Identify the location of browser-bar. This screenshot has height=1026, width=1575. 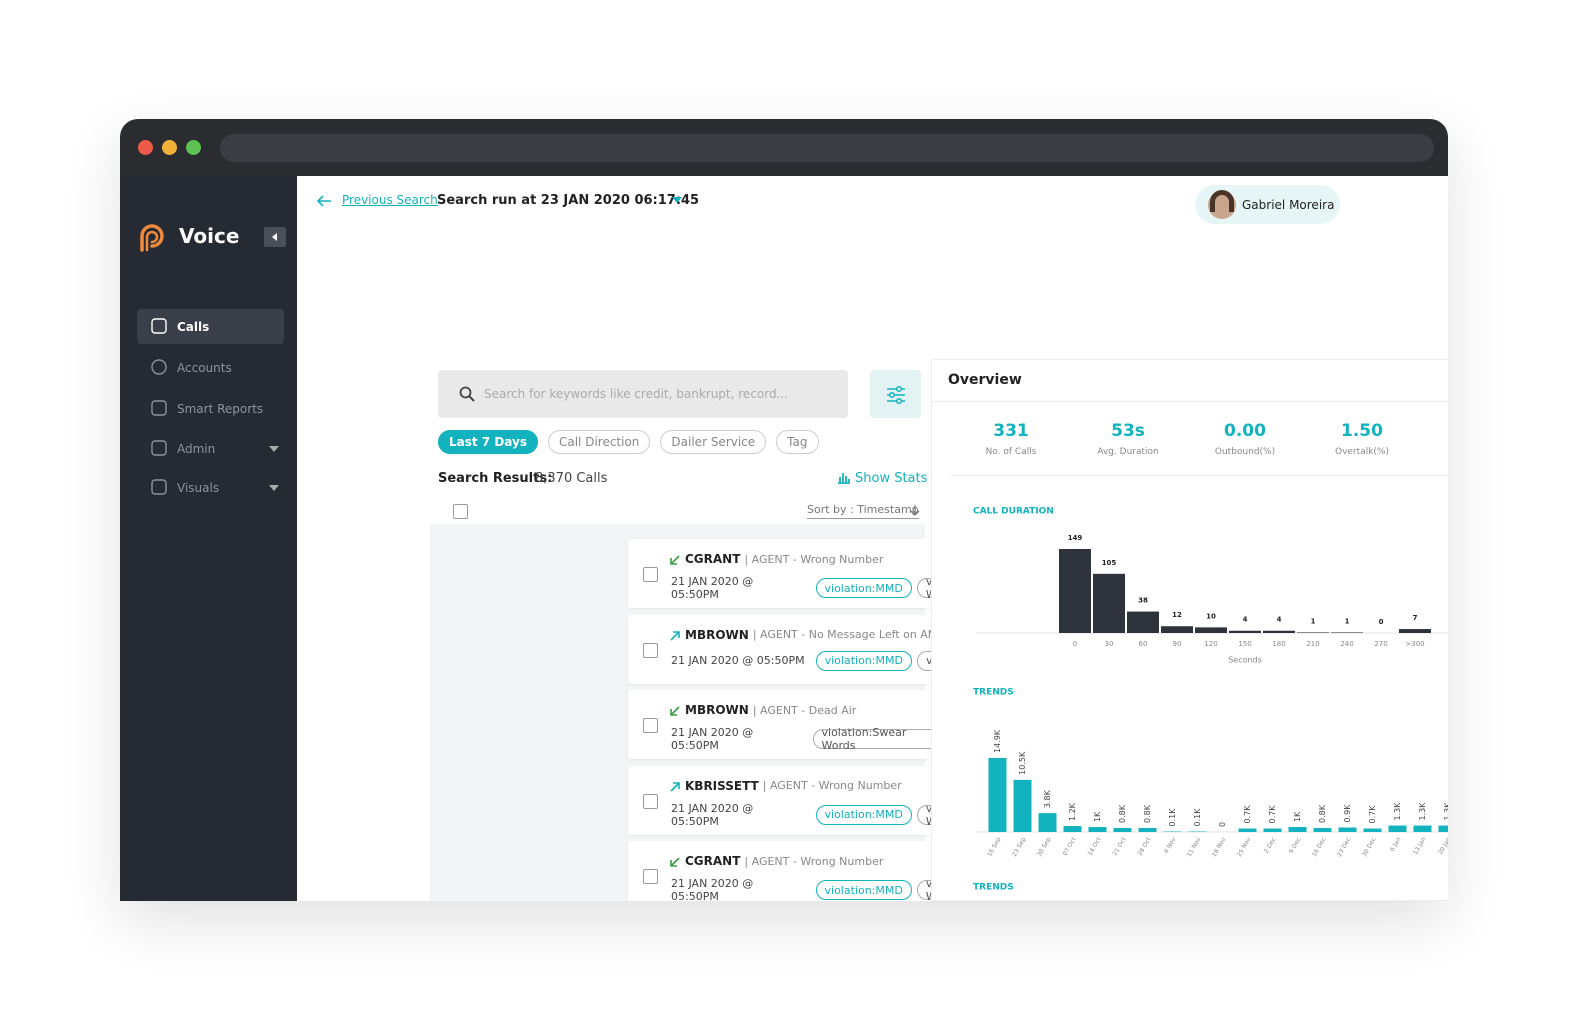
(784, 147).